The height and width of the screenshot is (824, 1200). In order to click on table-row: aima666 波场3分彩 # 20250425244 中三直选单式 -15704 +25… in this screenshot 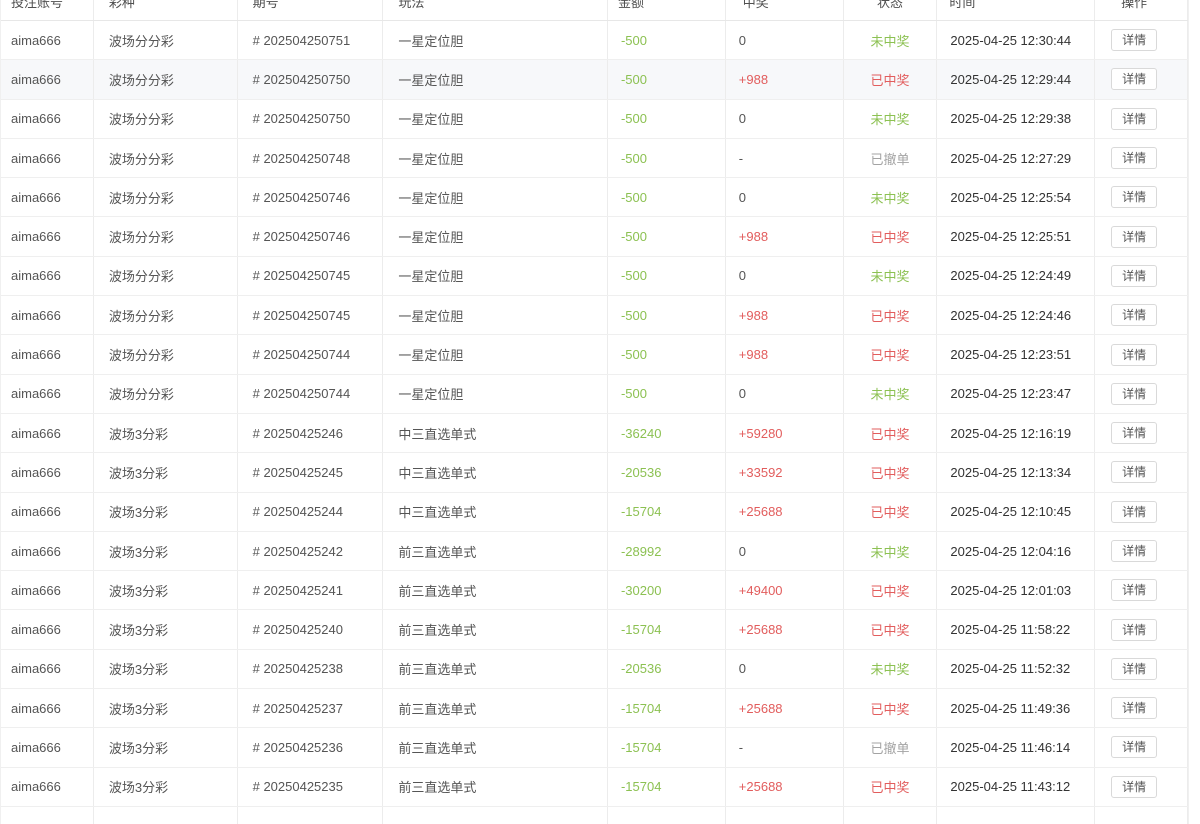, I will do `click(595, 512)`.